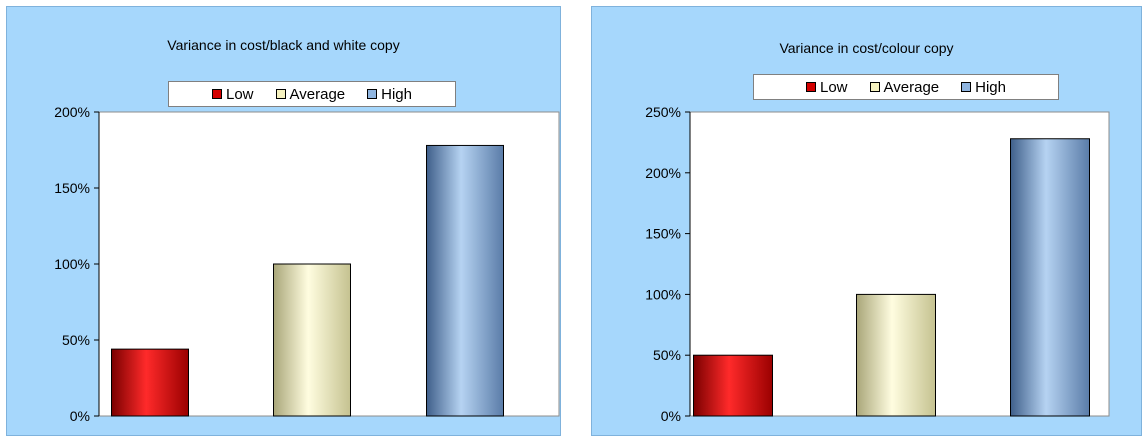 The width and height of the screenshot is (1147, 437). What do you see at coordinates (283, 45) in the screenshot?
I see `chart-title: Variance in cost/black and white copy` at bounding box center [283, 45].